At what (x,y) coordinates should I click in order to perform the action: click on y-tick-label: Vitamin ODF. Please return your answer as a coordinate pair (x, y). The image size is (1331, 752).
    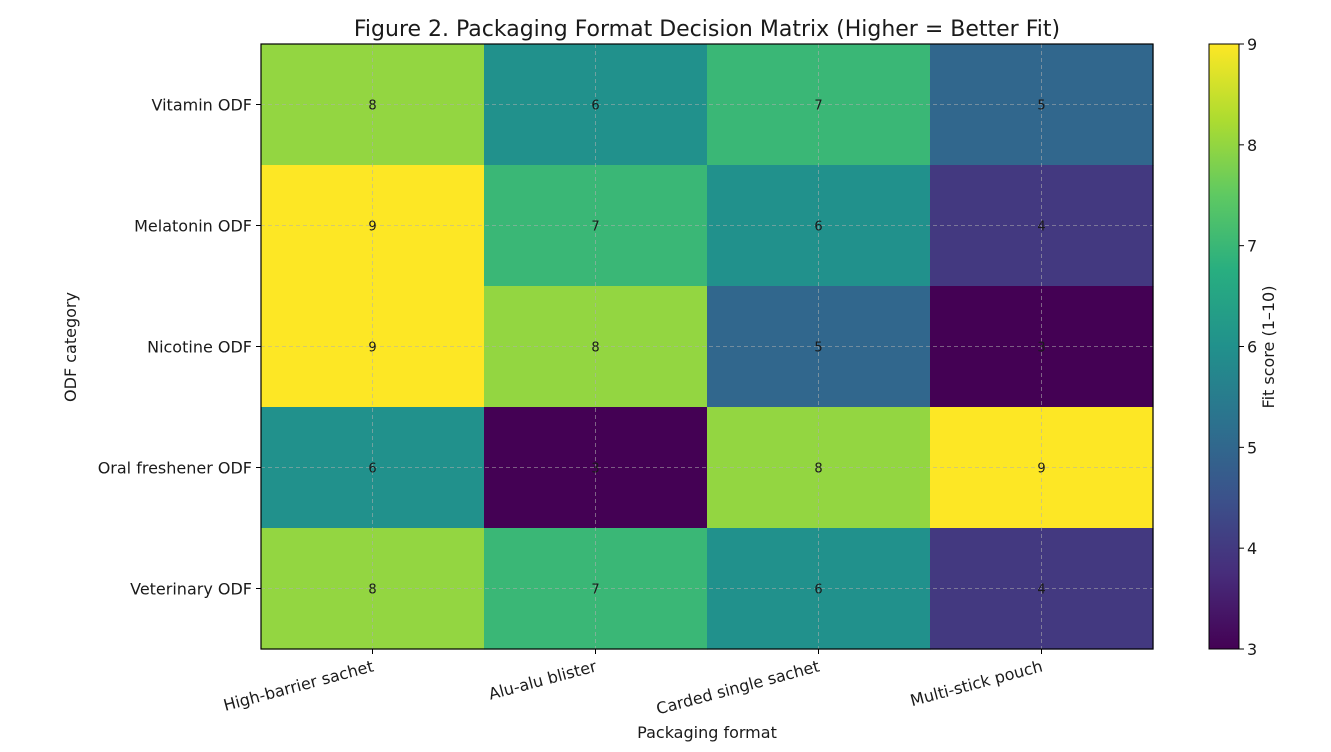
    Looking at the image, I should click on (202, 105).